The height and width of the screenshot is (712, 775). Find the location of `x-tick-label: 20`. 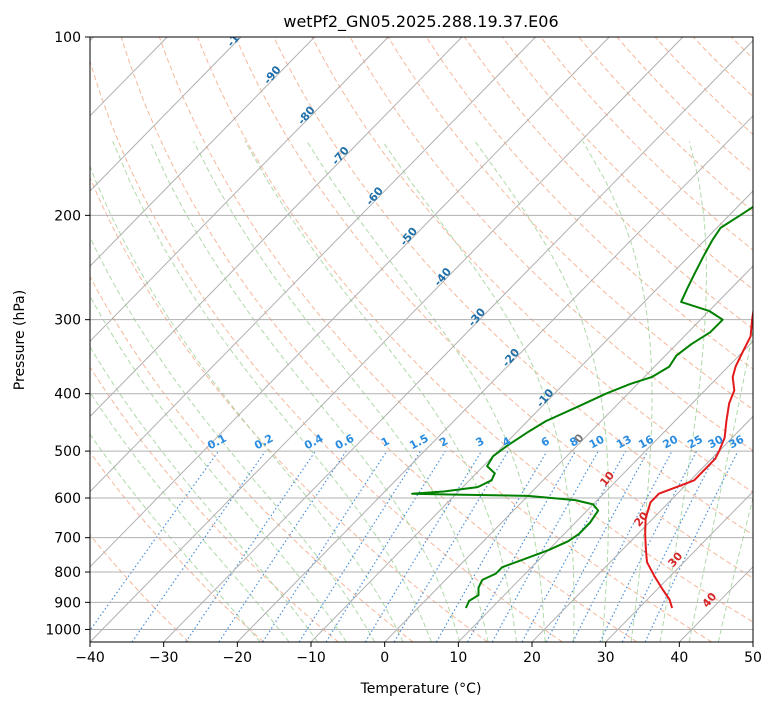

x-tick-label: 20 is located at coordinates (532, 658).